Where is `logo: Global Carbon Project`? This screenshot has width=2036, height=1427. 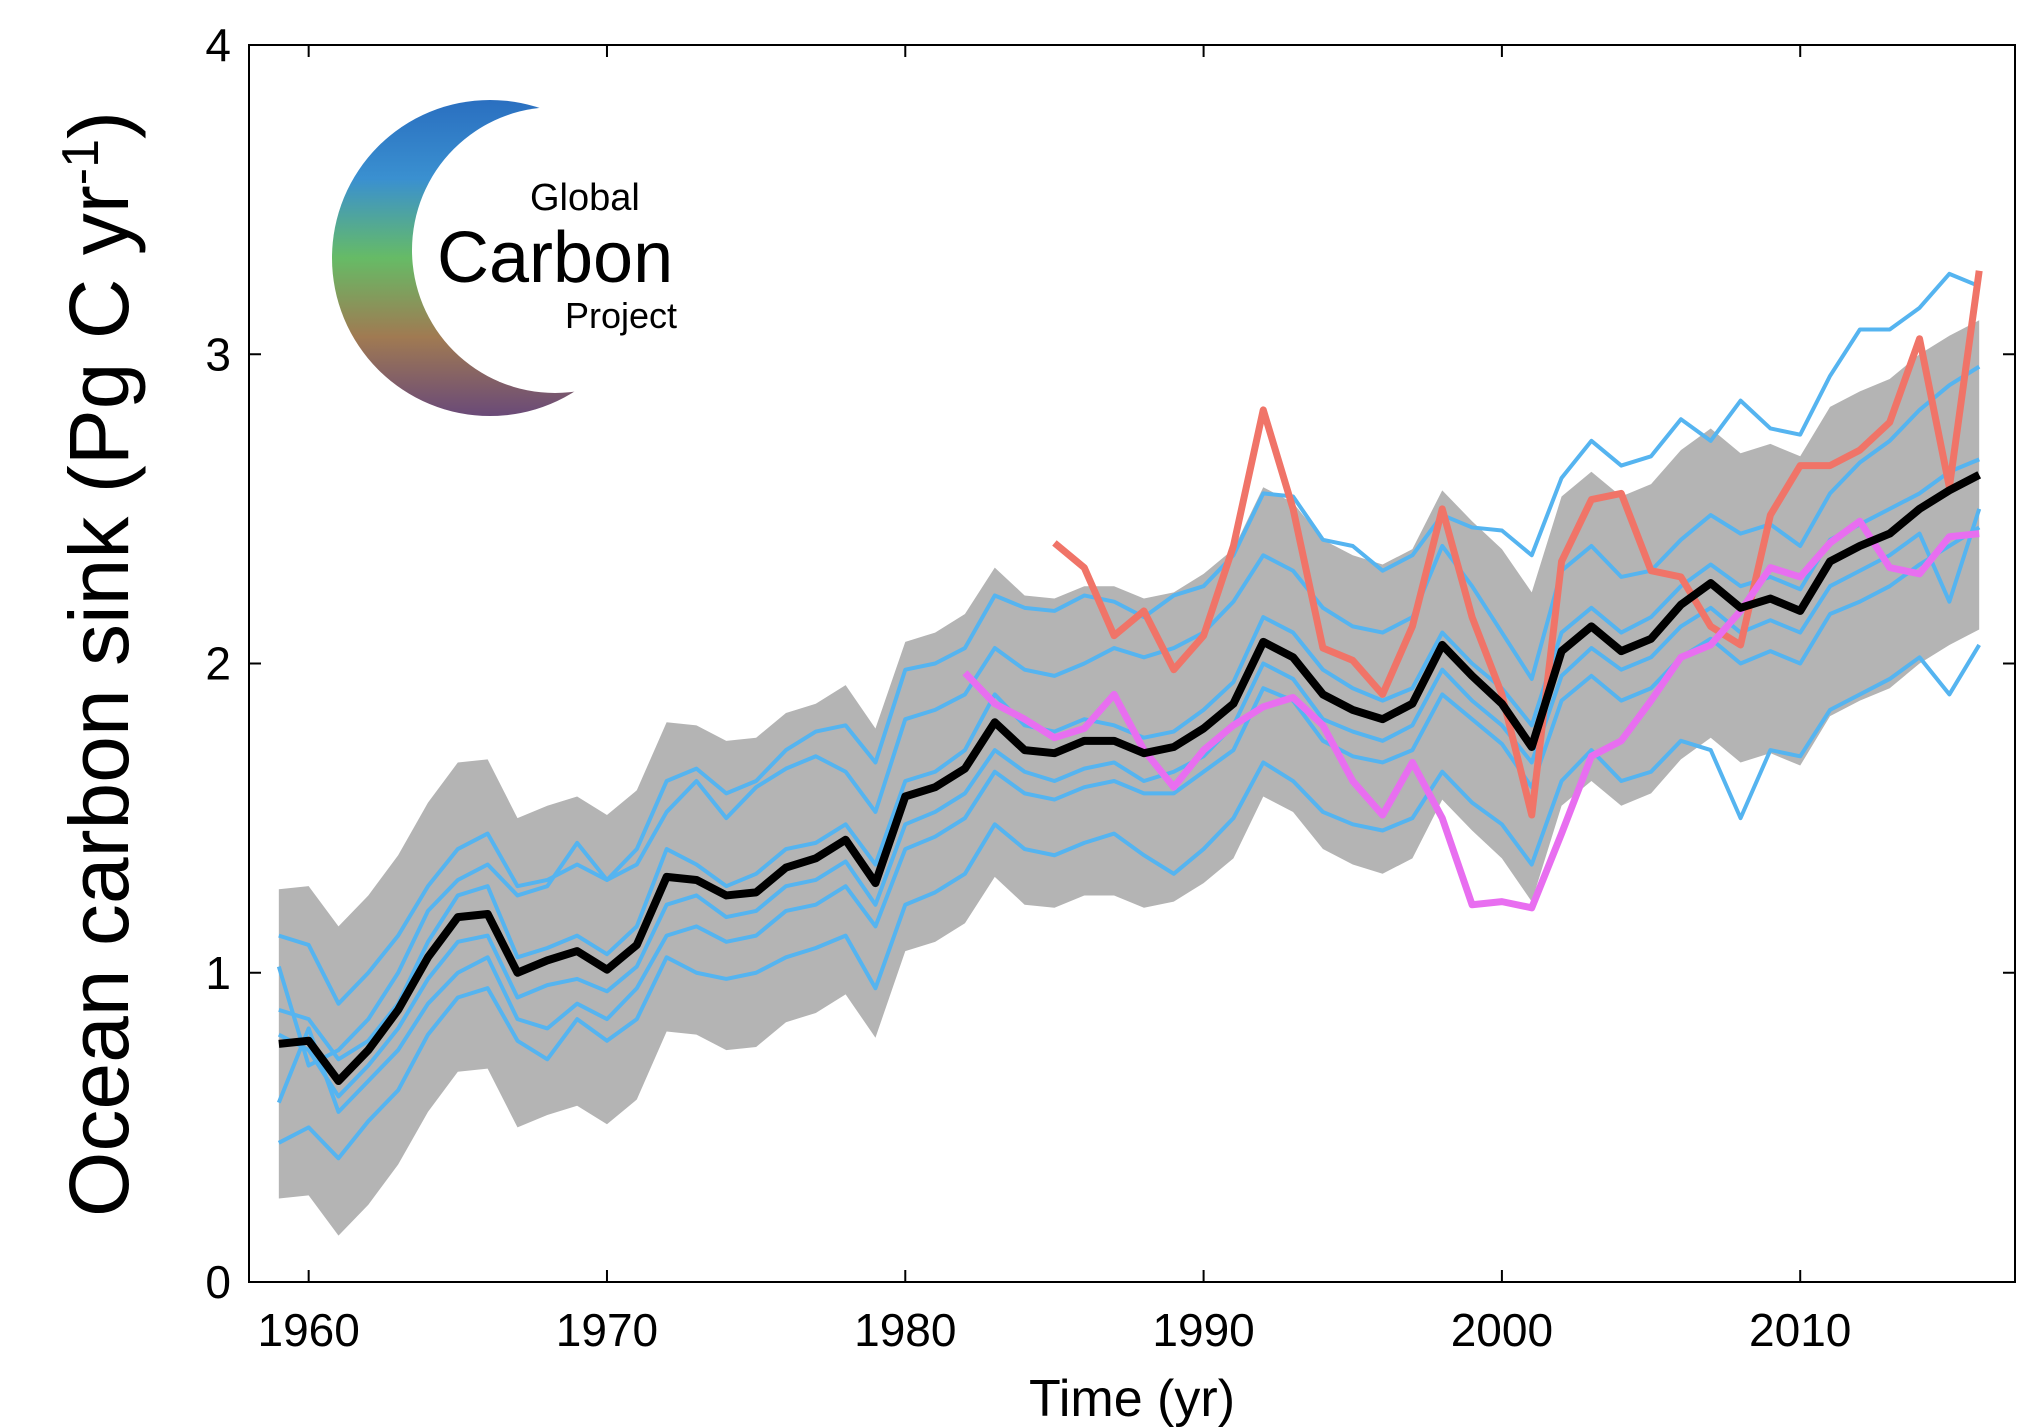 logo: Global Carbon Project is located at coordinates (504, 258).